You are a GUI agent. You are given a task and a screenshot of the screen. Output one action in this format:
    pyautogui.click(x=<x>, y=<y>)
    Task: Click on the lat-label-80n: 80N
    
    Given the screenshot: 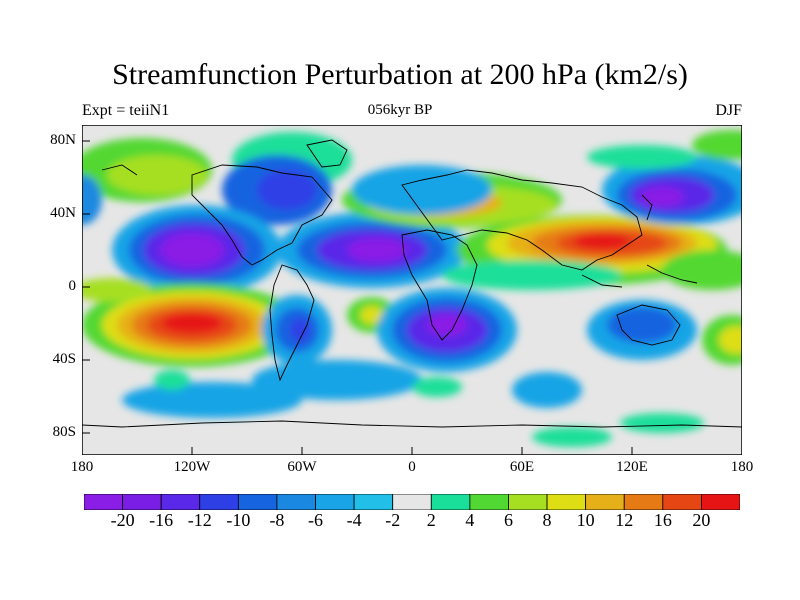 What is the action you would take?
    pyautogui.click(x=63, y=140)
    